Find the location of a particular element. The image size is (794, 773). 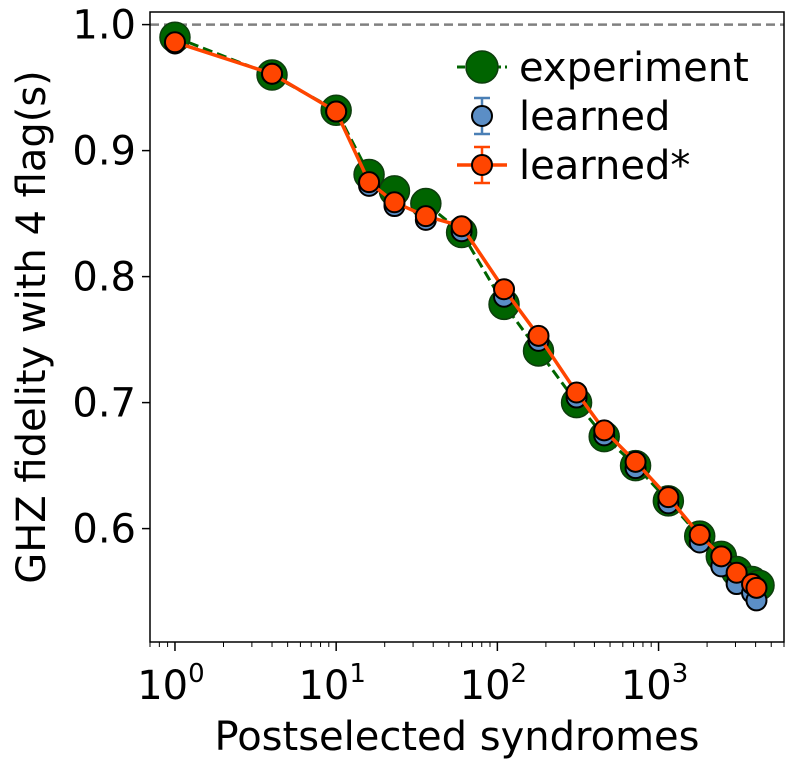

y-tick-label: 0.6 is located at coordinates (104, 530).